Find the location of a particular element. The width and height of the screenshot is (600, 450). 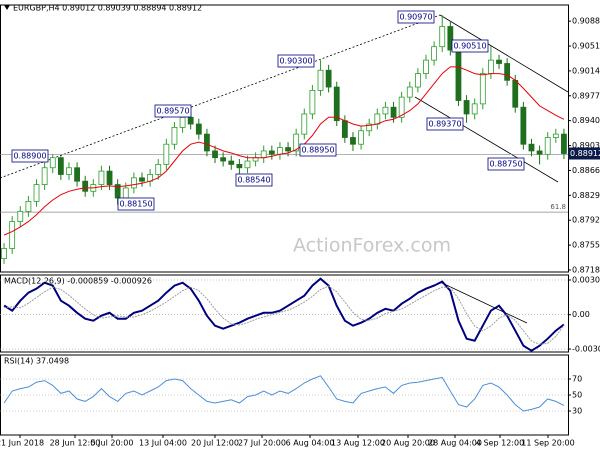

x-tick-label: 28 Aug 04:00 is located at coordinates (455, 443).